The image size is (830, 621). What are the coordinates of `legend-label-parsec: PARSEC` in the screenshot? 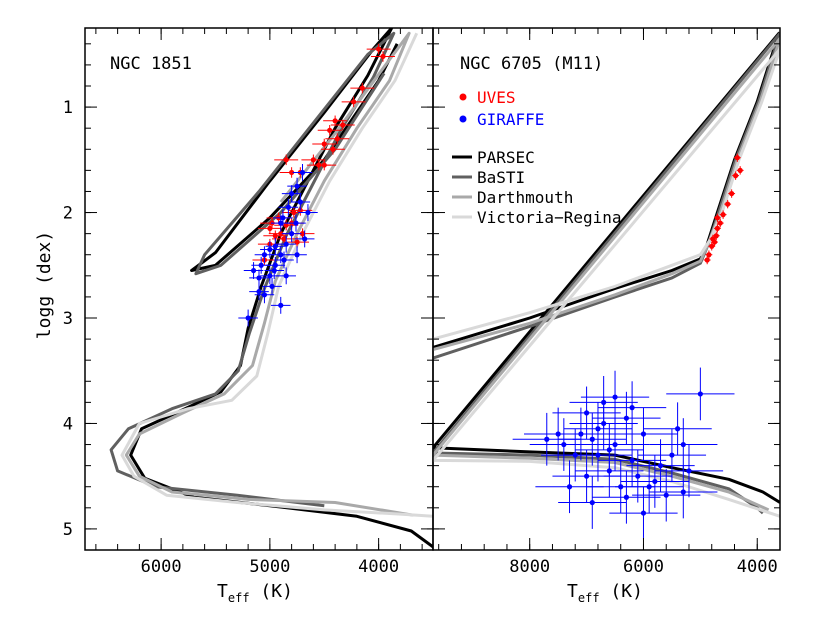 It's located at (506, 157).